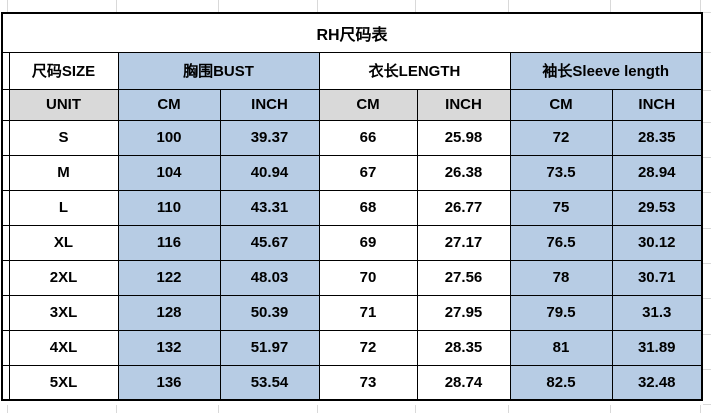 The height and width of the screenshot is (413, 711). I want to click on bust-inch-cell: 43.31, so click(269, 207).